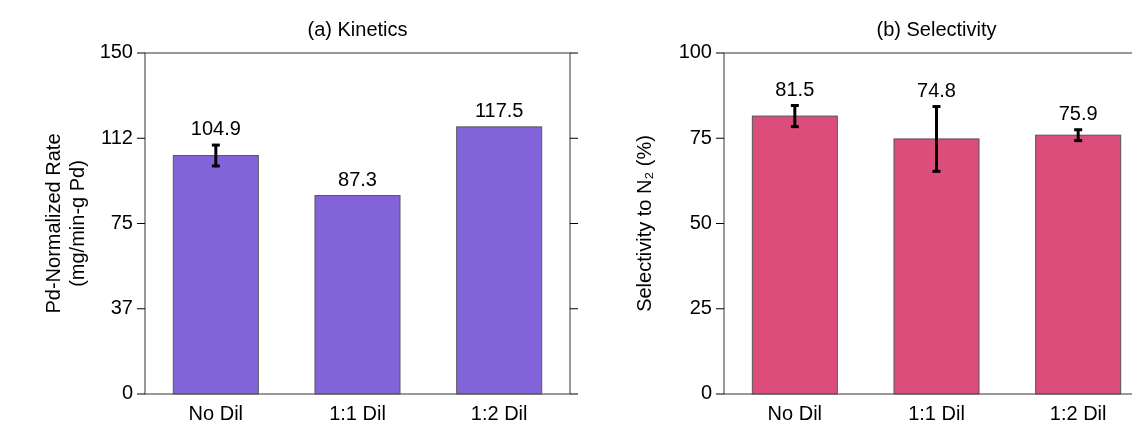  I want to click on y-tick-label: 50, so click(700, 221).